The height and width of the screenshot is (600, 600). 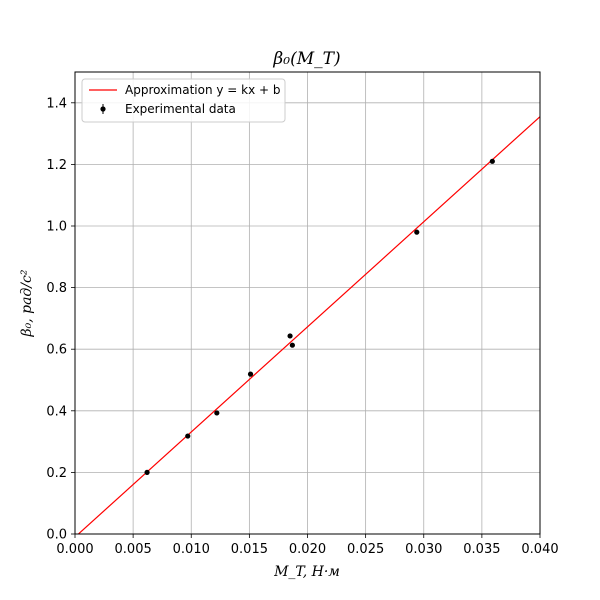 What do you see at coordinates (56, 350) in the screenshot?
I see `y-tick-label: 0.6` at bounding box center [56, 350].